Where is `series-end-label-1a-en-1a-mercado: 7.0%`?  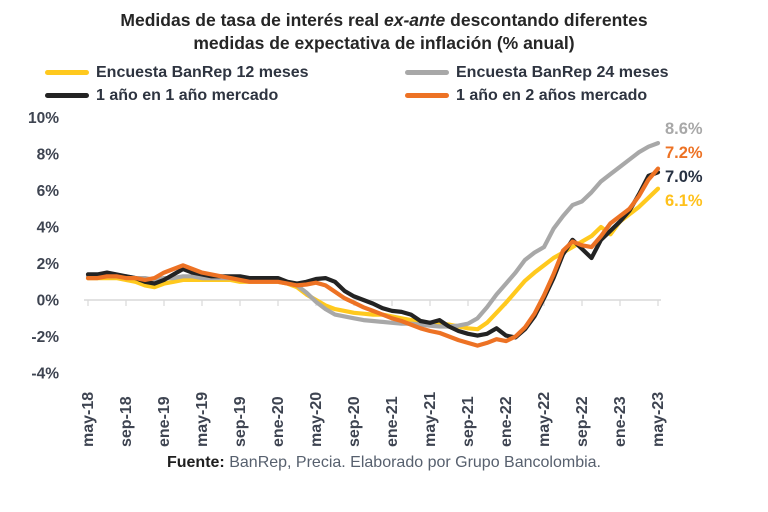
series-end-label-1a-en-1a-mercado: 7.0% is located at coordinates (684, 177).